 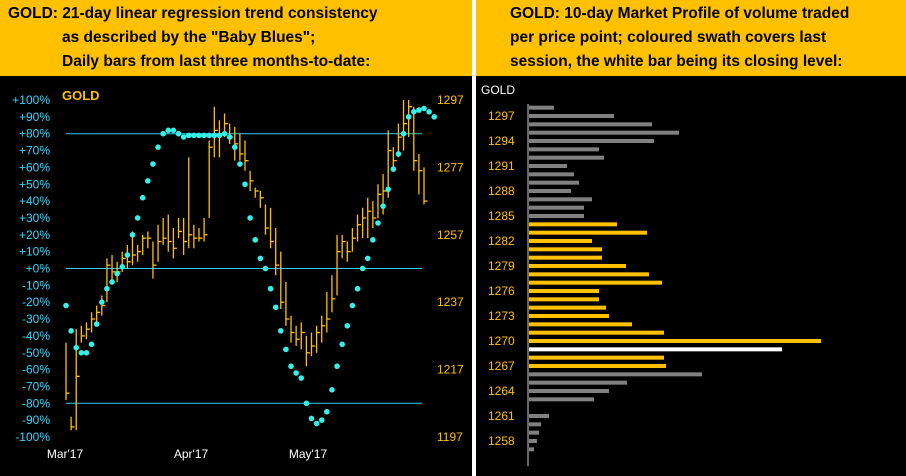 What do you see at coordinates (34, 201) in the screenshot?
I see `y-left-tick-label: +40%` at bounding box center [34, 201].